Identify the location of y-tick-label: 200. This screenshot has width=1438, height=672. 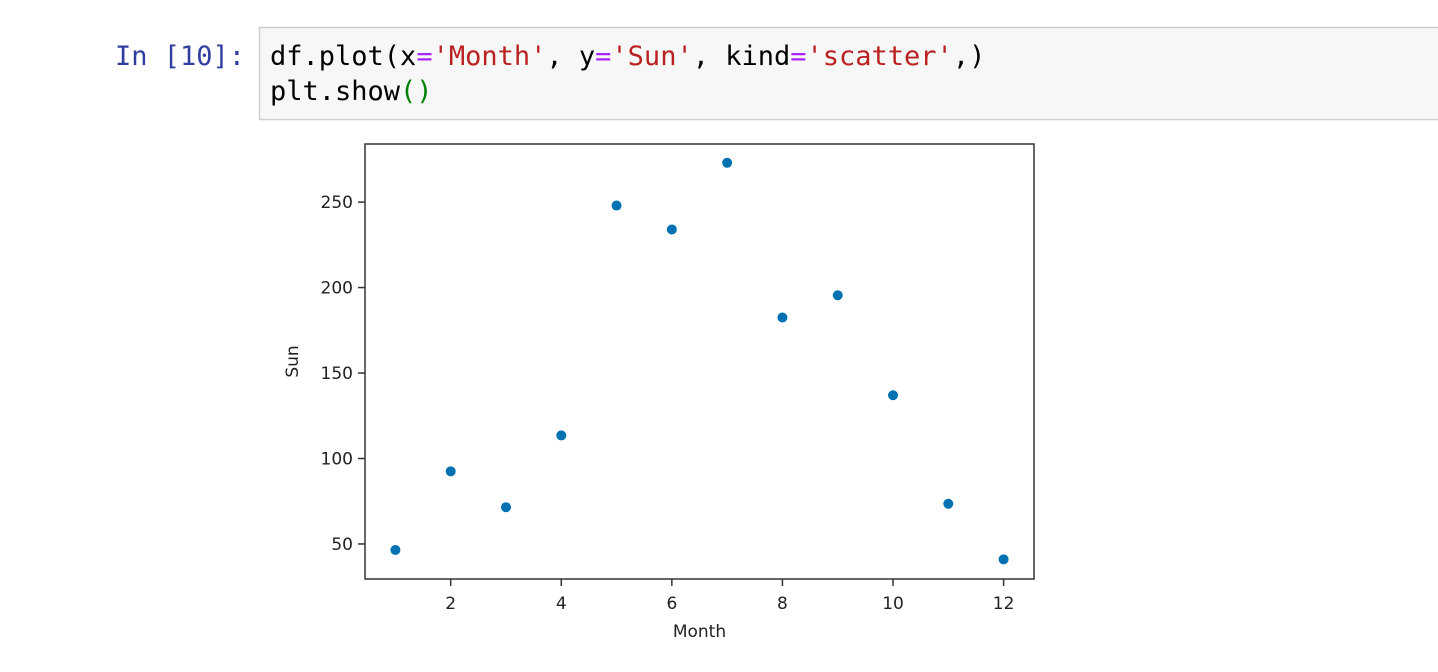
(337, 289).